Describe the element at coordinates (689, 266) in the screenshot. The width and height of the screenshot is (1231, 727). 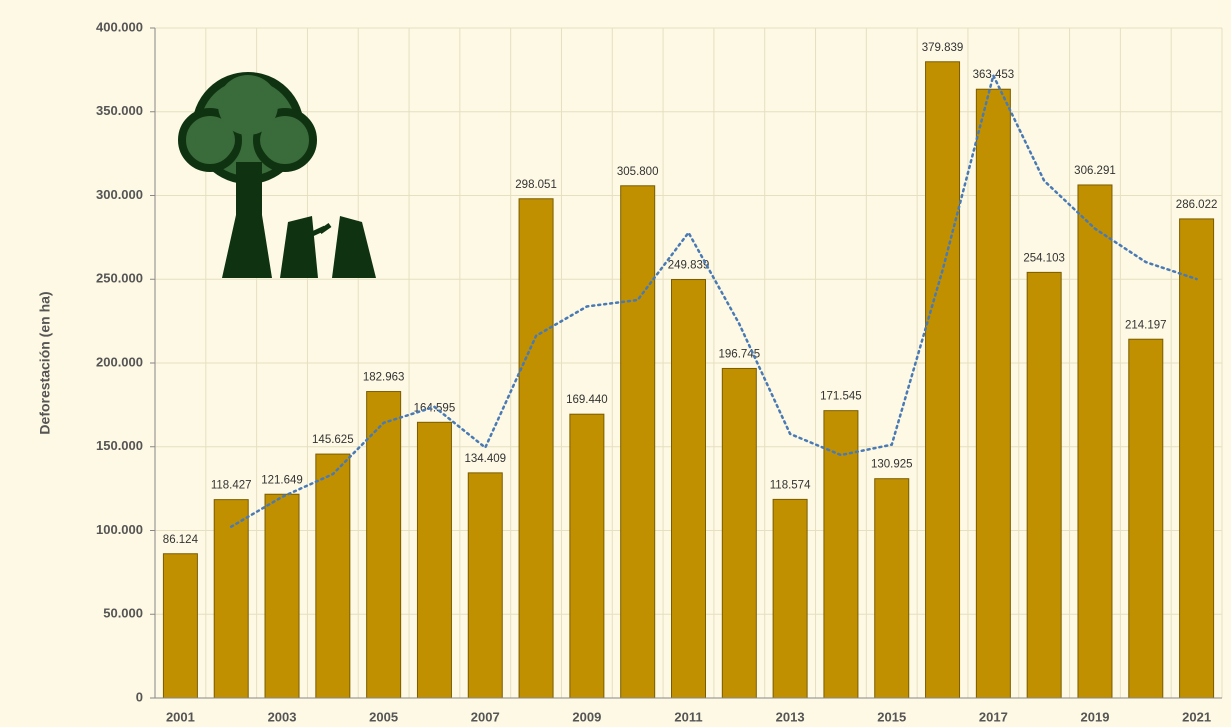
I see `value-label: 249.839` at that location.